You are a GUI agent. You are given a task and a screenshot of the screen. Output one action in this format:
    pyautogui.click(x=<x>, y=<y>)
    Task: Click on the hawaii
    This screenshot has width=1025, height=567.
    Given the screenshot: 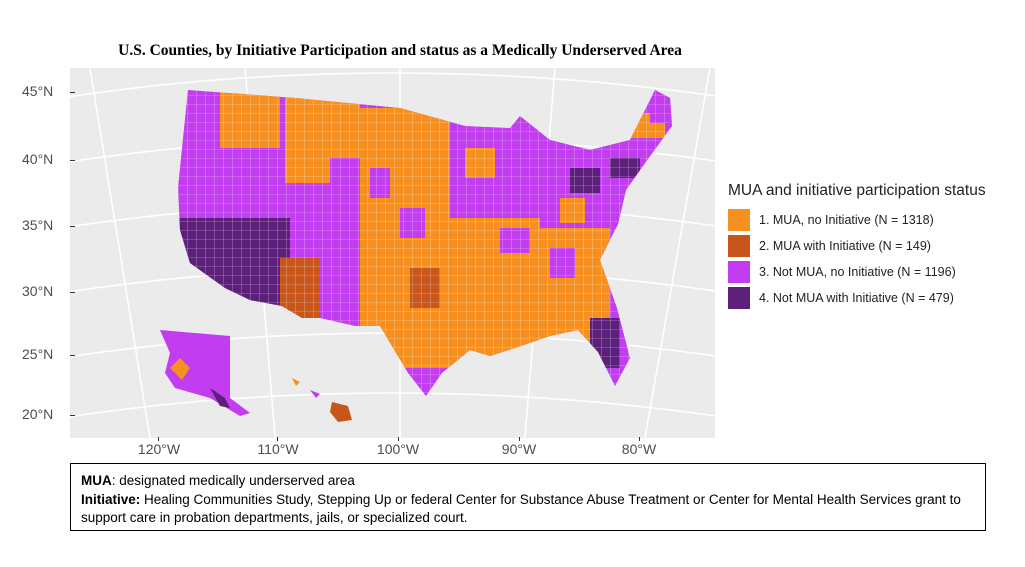 What is the action you would take?
    pyautogui.click(x=322, y=400)
    